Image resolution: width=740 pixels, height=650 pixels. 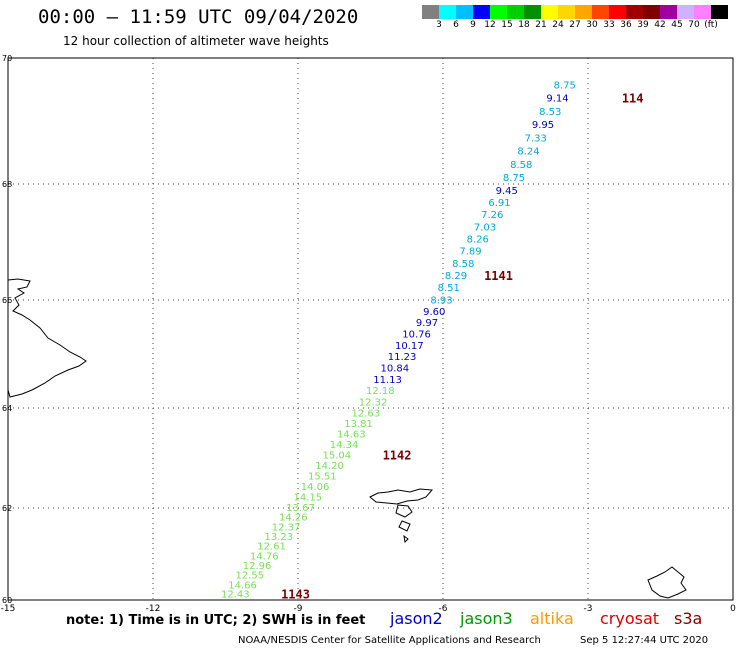 I want to click on wave-height-value: 9.14, so click(x=557, y=99).